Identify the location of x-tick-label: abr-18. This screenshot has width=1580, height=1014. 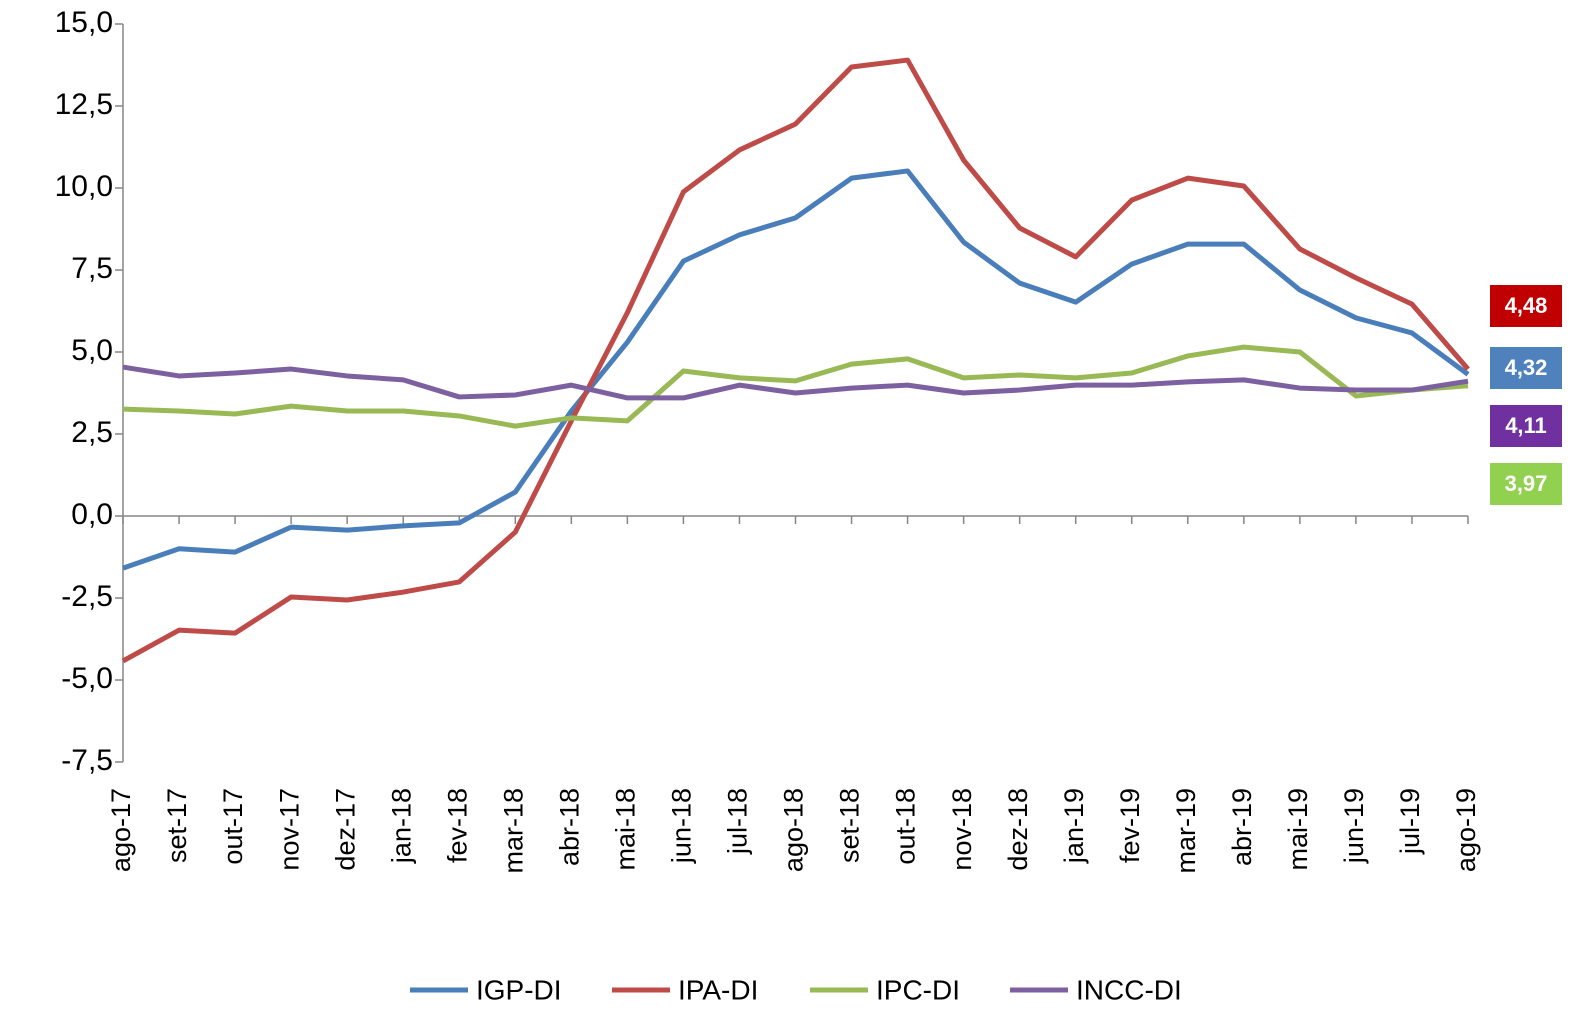
(569, 827).